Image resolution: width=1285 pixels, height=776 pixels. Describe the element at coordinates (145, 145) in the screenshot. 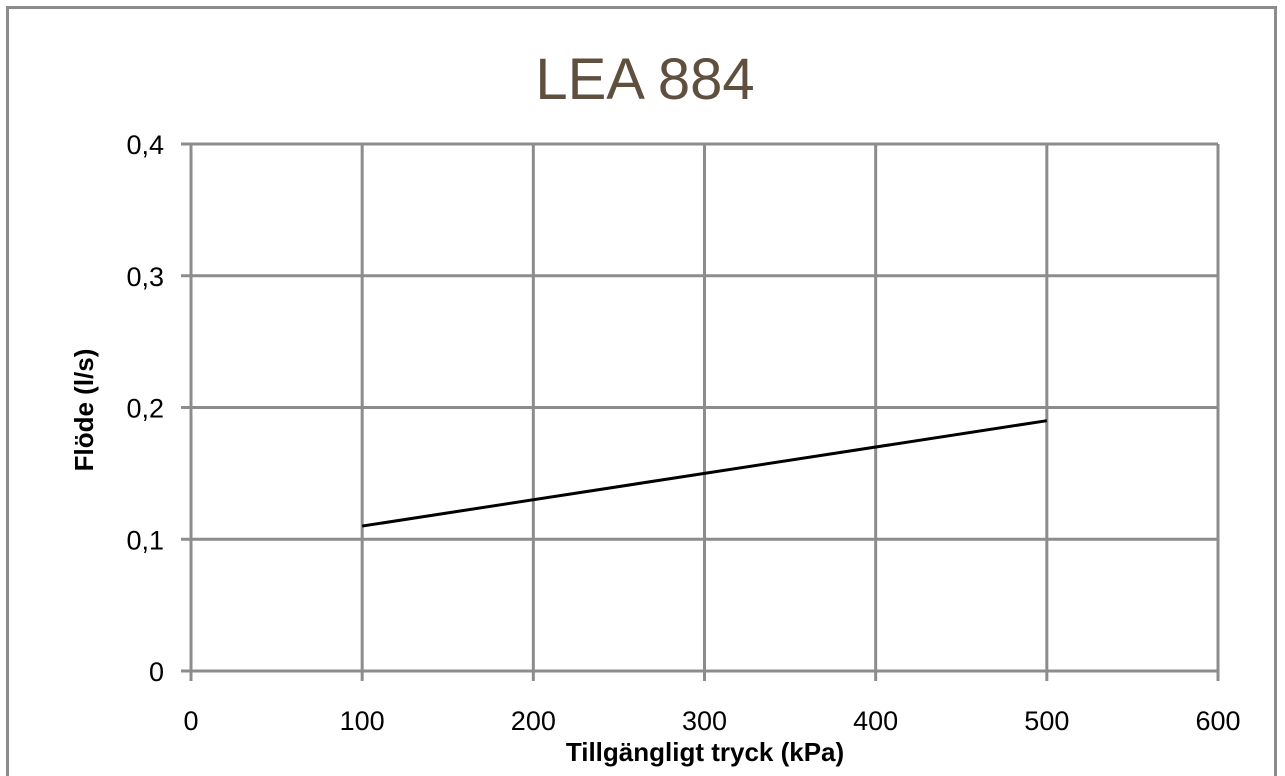

I see `y-tick-label: 0,4` at that location.